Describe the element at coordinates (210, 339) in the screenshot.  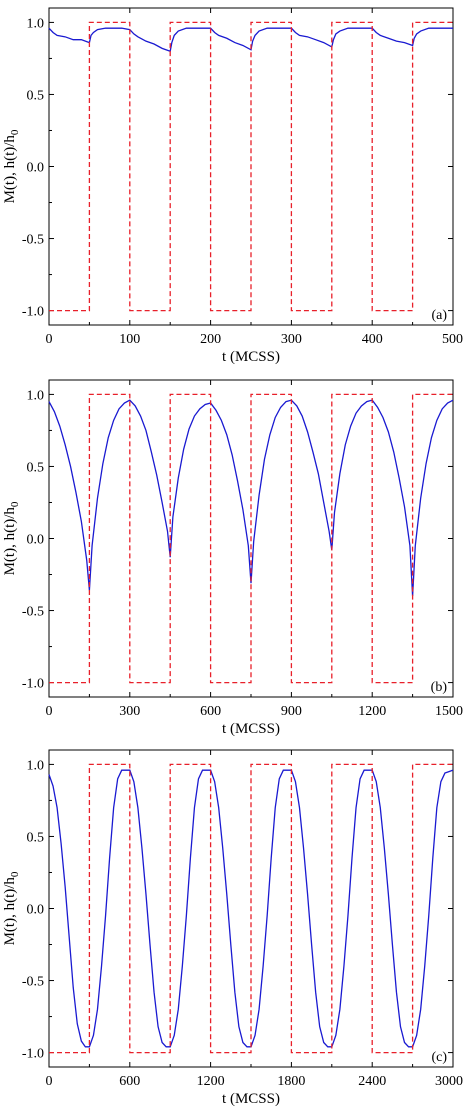
I see `x-tick-label: 200` at that location.